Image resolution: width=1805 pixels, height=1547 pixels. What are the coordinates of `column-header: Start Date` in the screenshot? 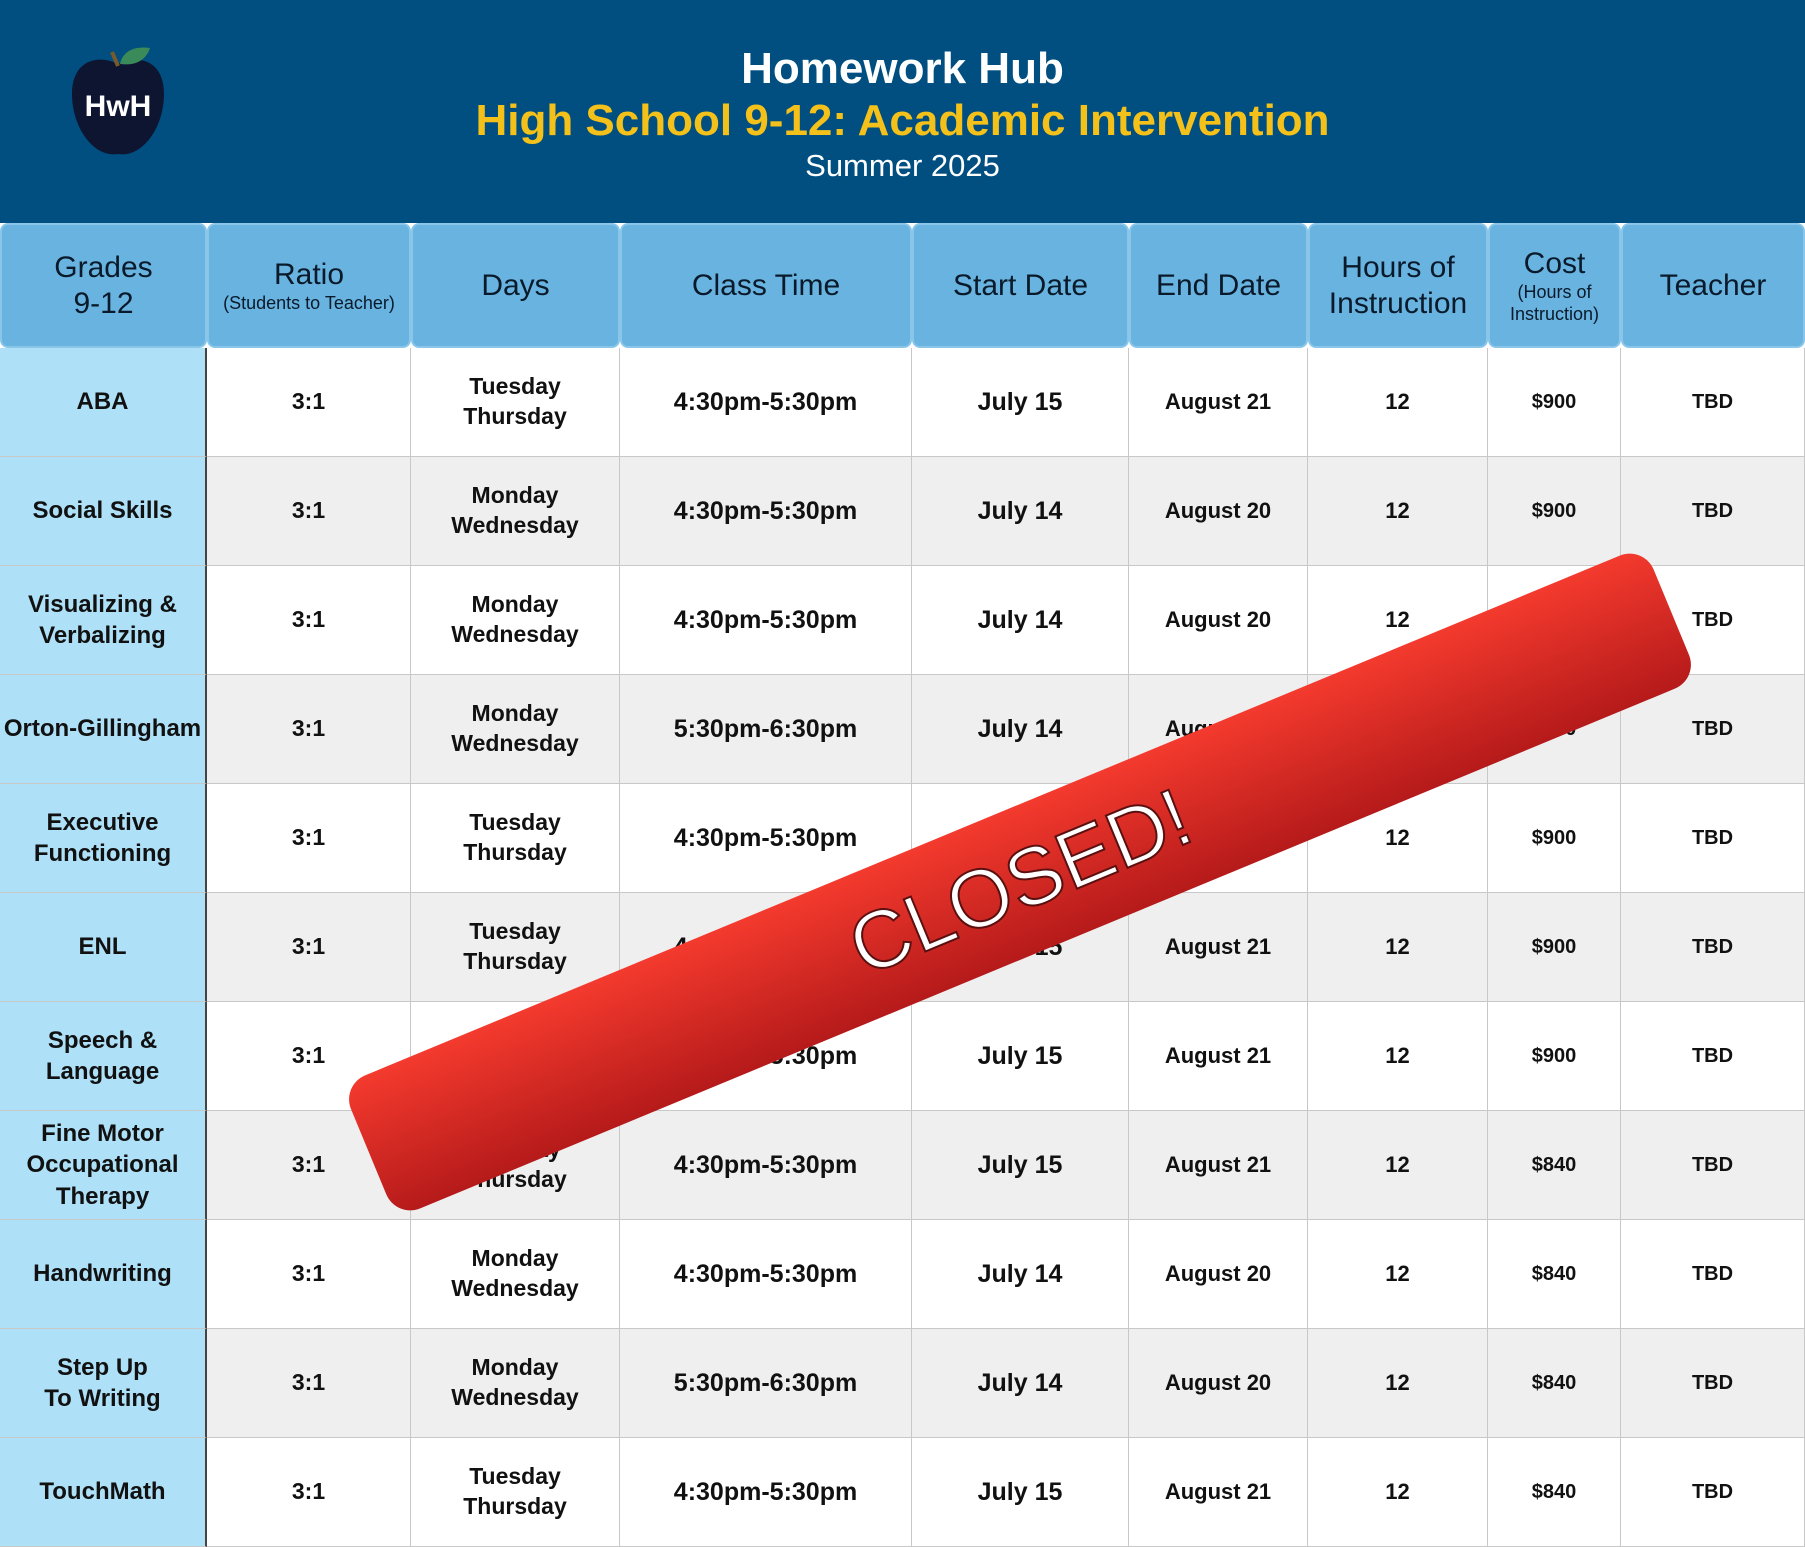 It's located at (1020, 285).